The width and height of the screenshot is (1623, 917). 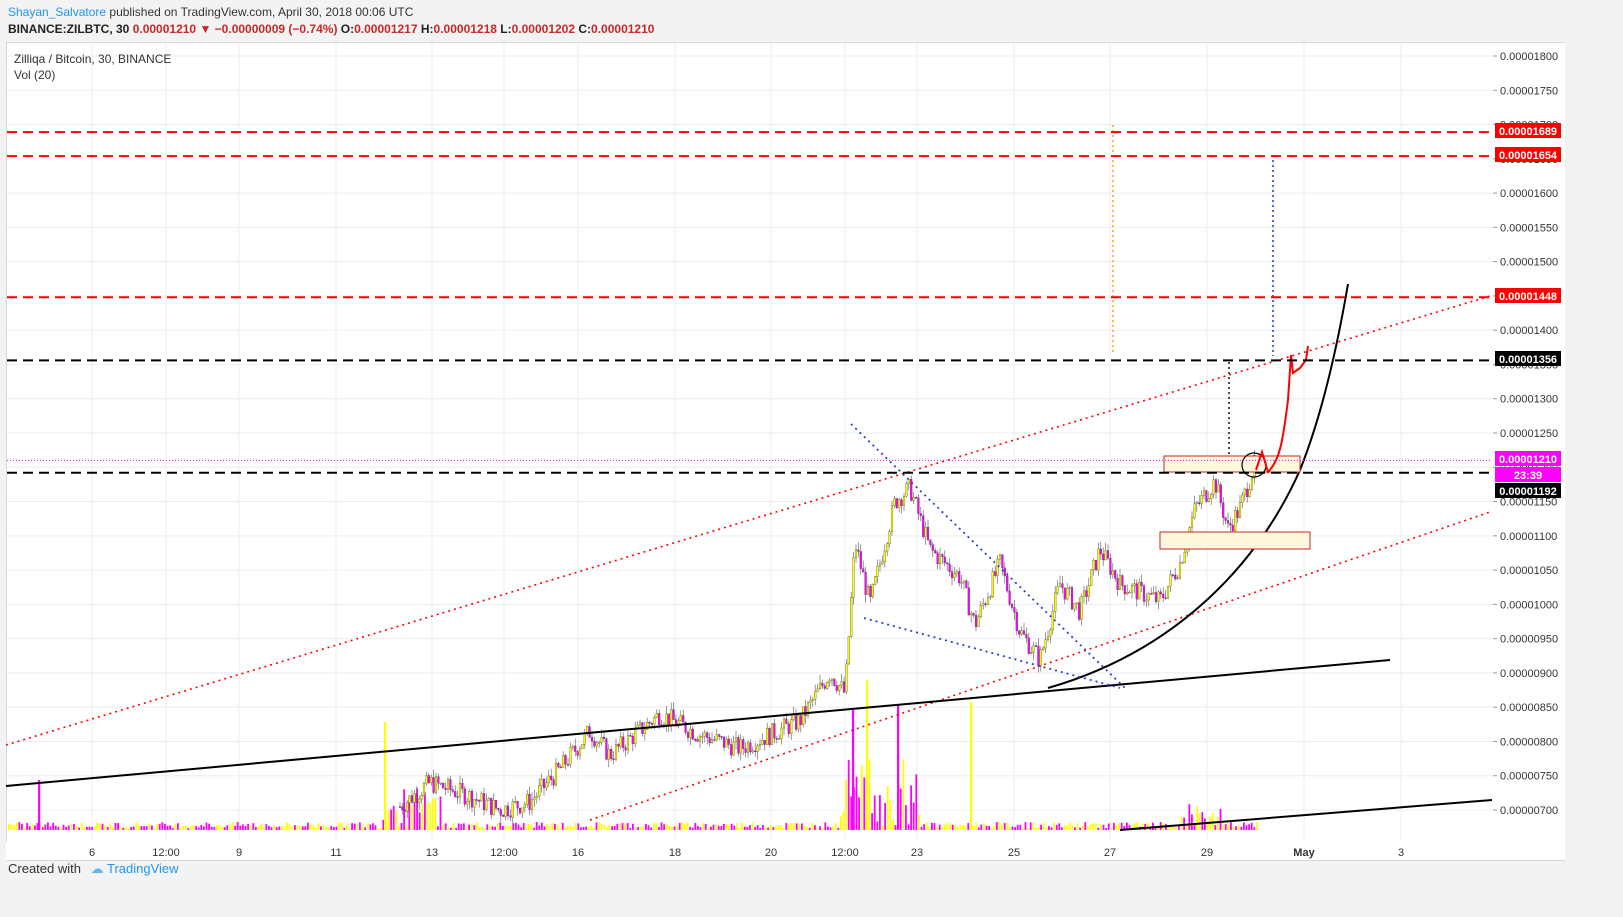 I want to click on author-link: Shayan_Salvatore, so click(x=57, y=12).